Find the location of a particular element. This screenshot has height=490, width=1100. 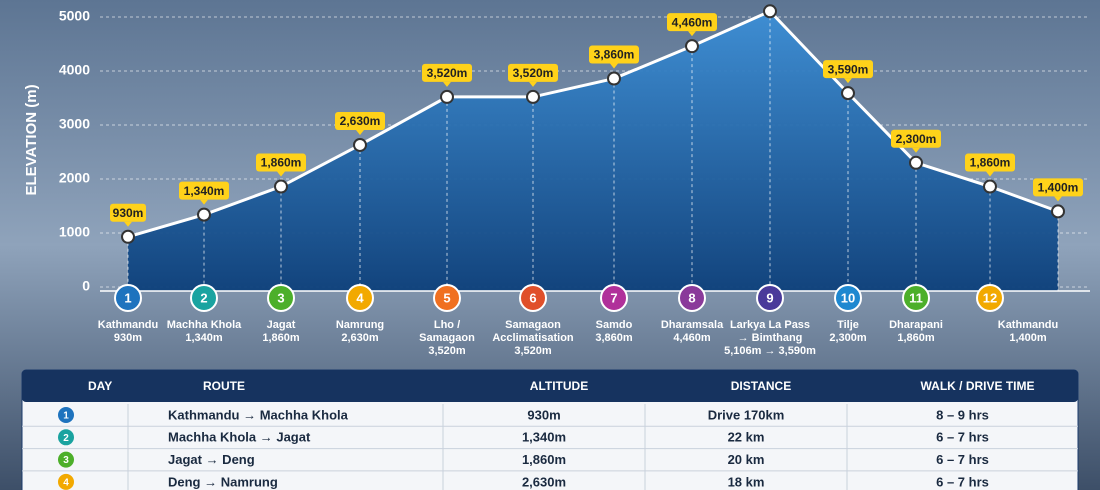

table-cell: 1,340m is located at coordinates (544, 437).